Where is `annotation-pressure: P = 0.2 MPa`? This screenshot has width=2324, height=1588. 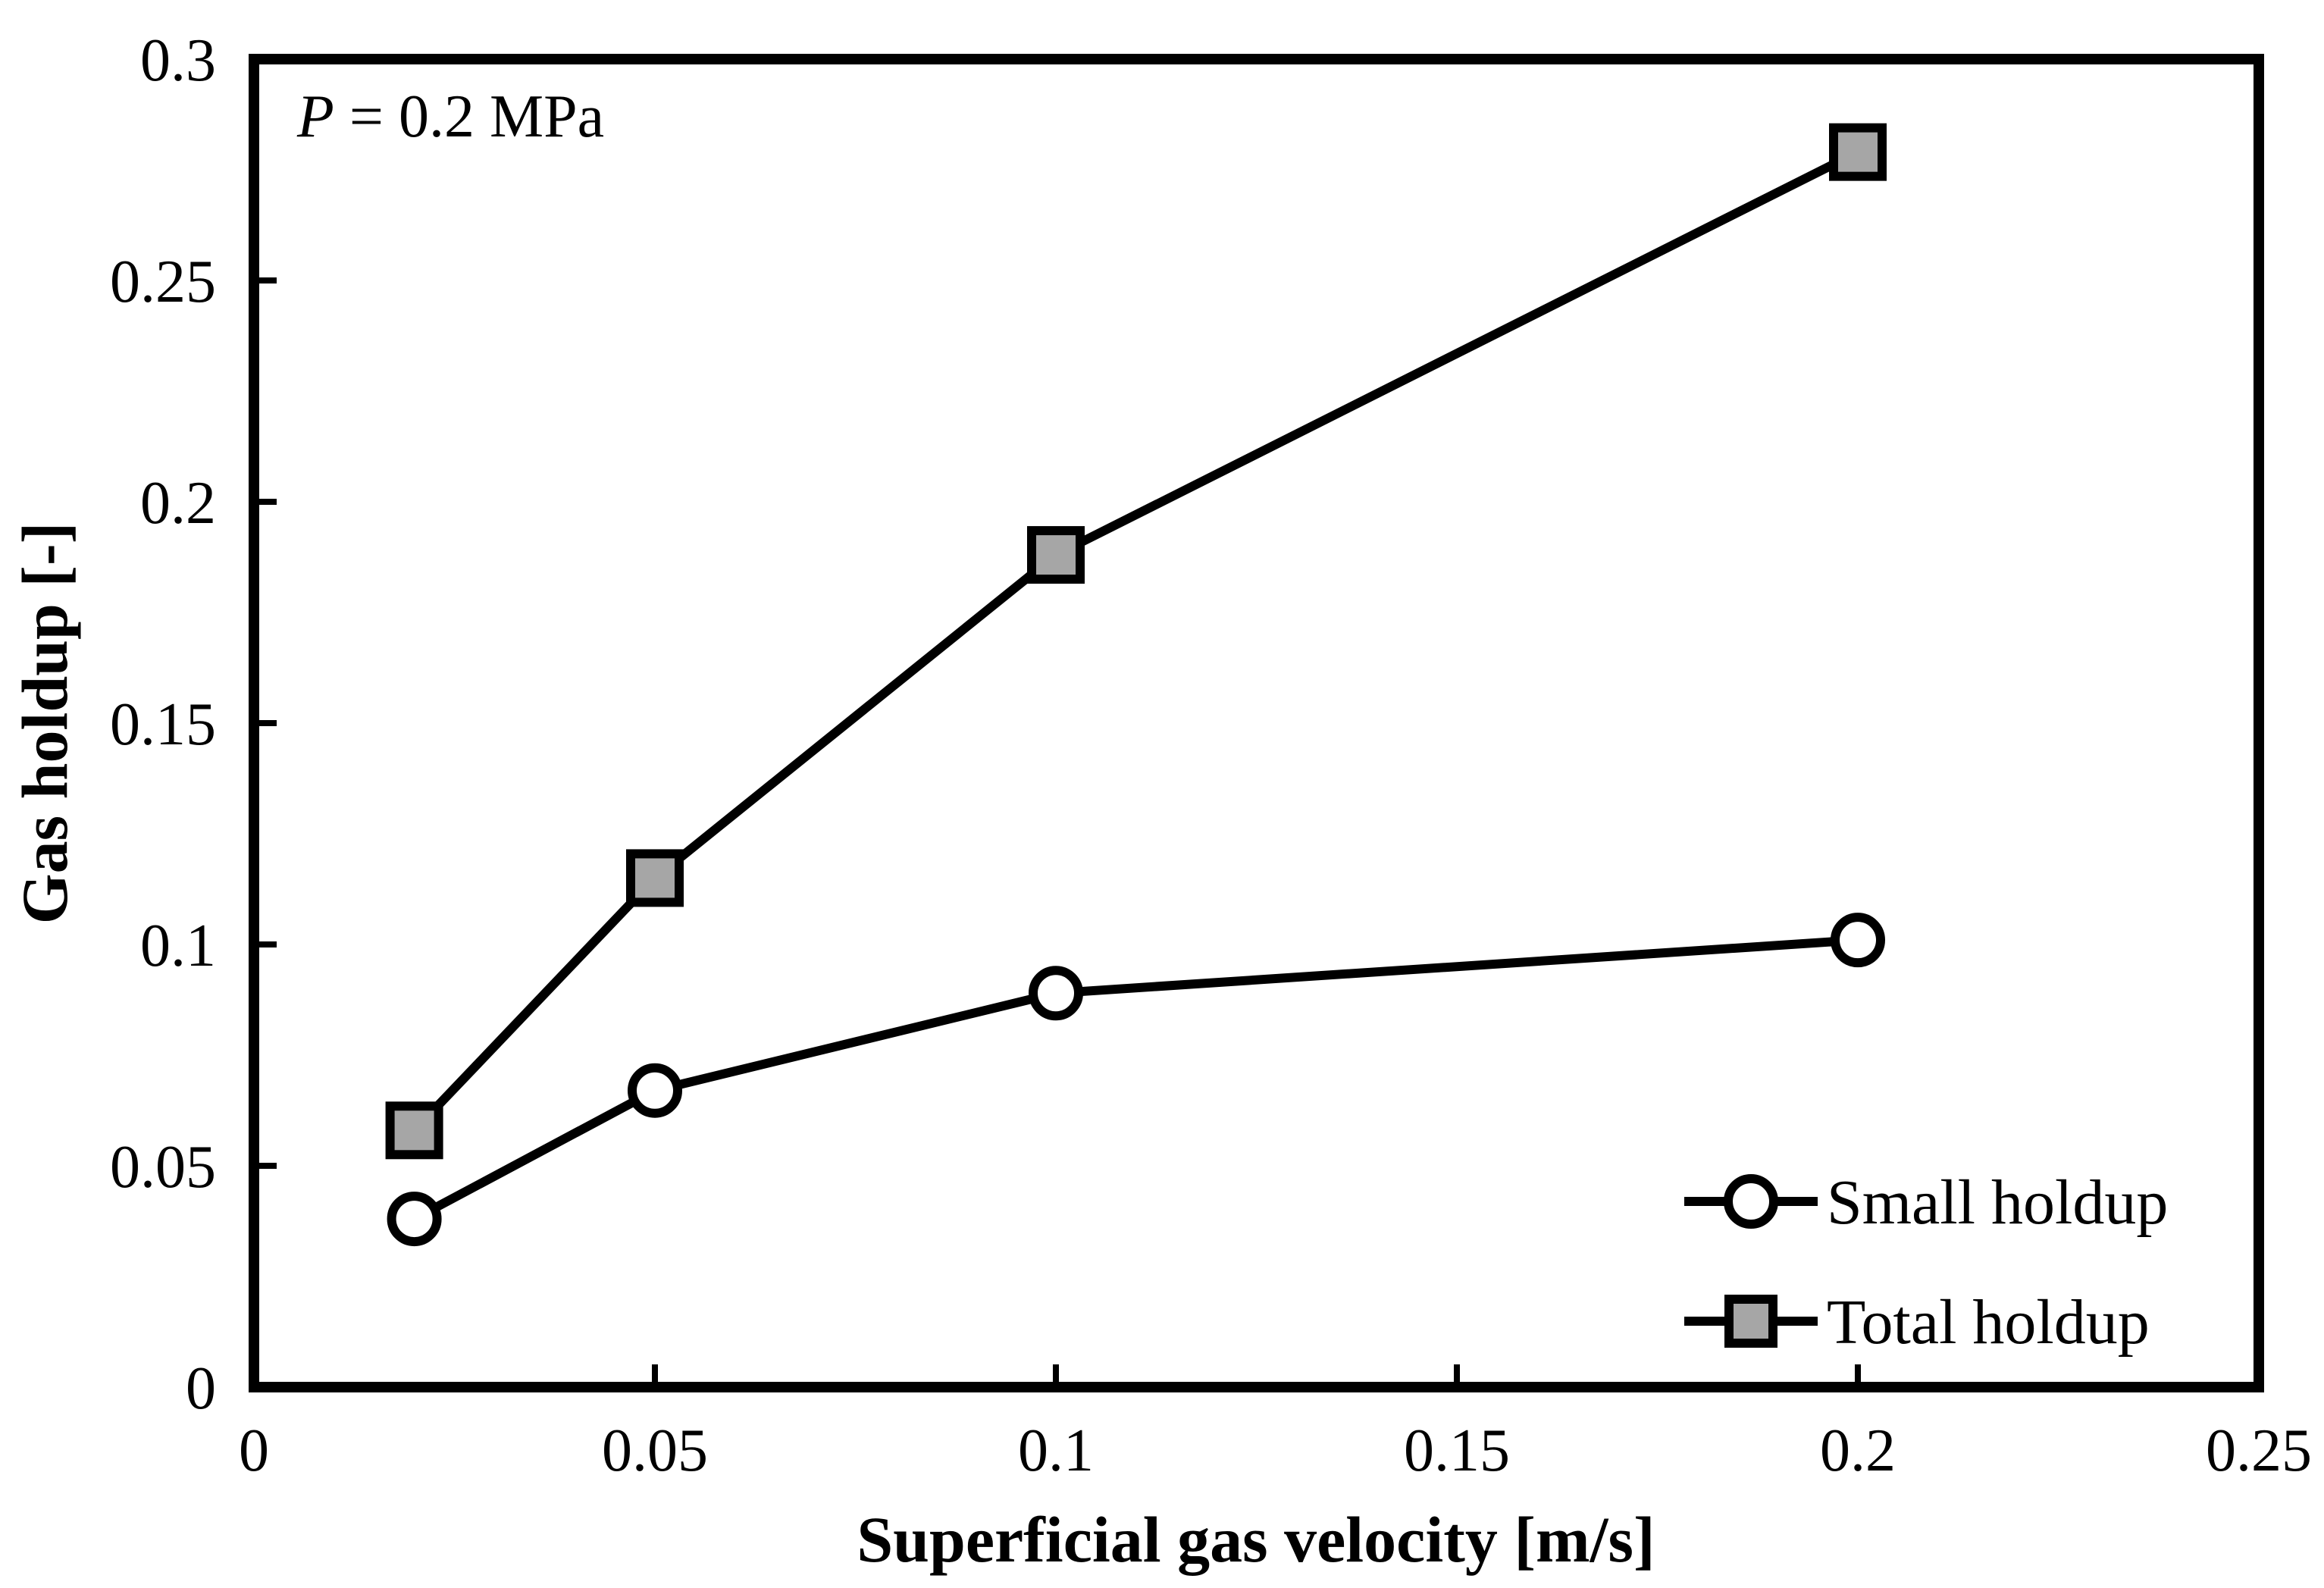
annotation-pressure: P = 0.2 MPa is located at coordinates (450, 117).